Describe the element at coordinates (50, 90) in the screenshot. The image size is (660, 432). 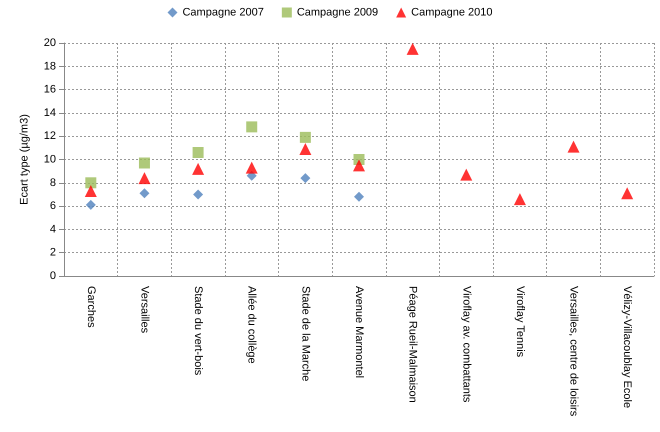
I see `y-tick-label: 16` at that location.